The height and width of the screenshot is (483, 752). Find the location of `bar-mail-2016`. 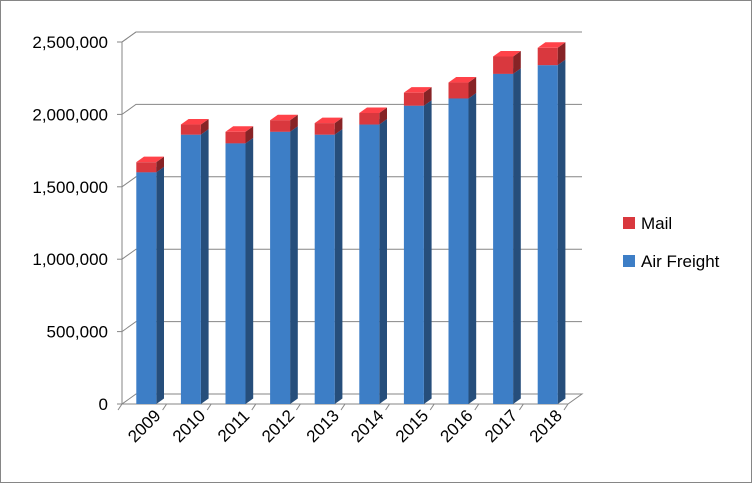

bar-mail-2016 is located at coordinates (462, 88).